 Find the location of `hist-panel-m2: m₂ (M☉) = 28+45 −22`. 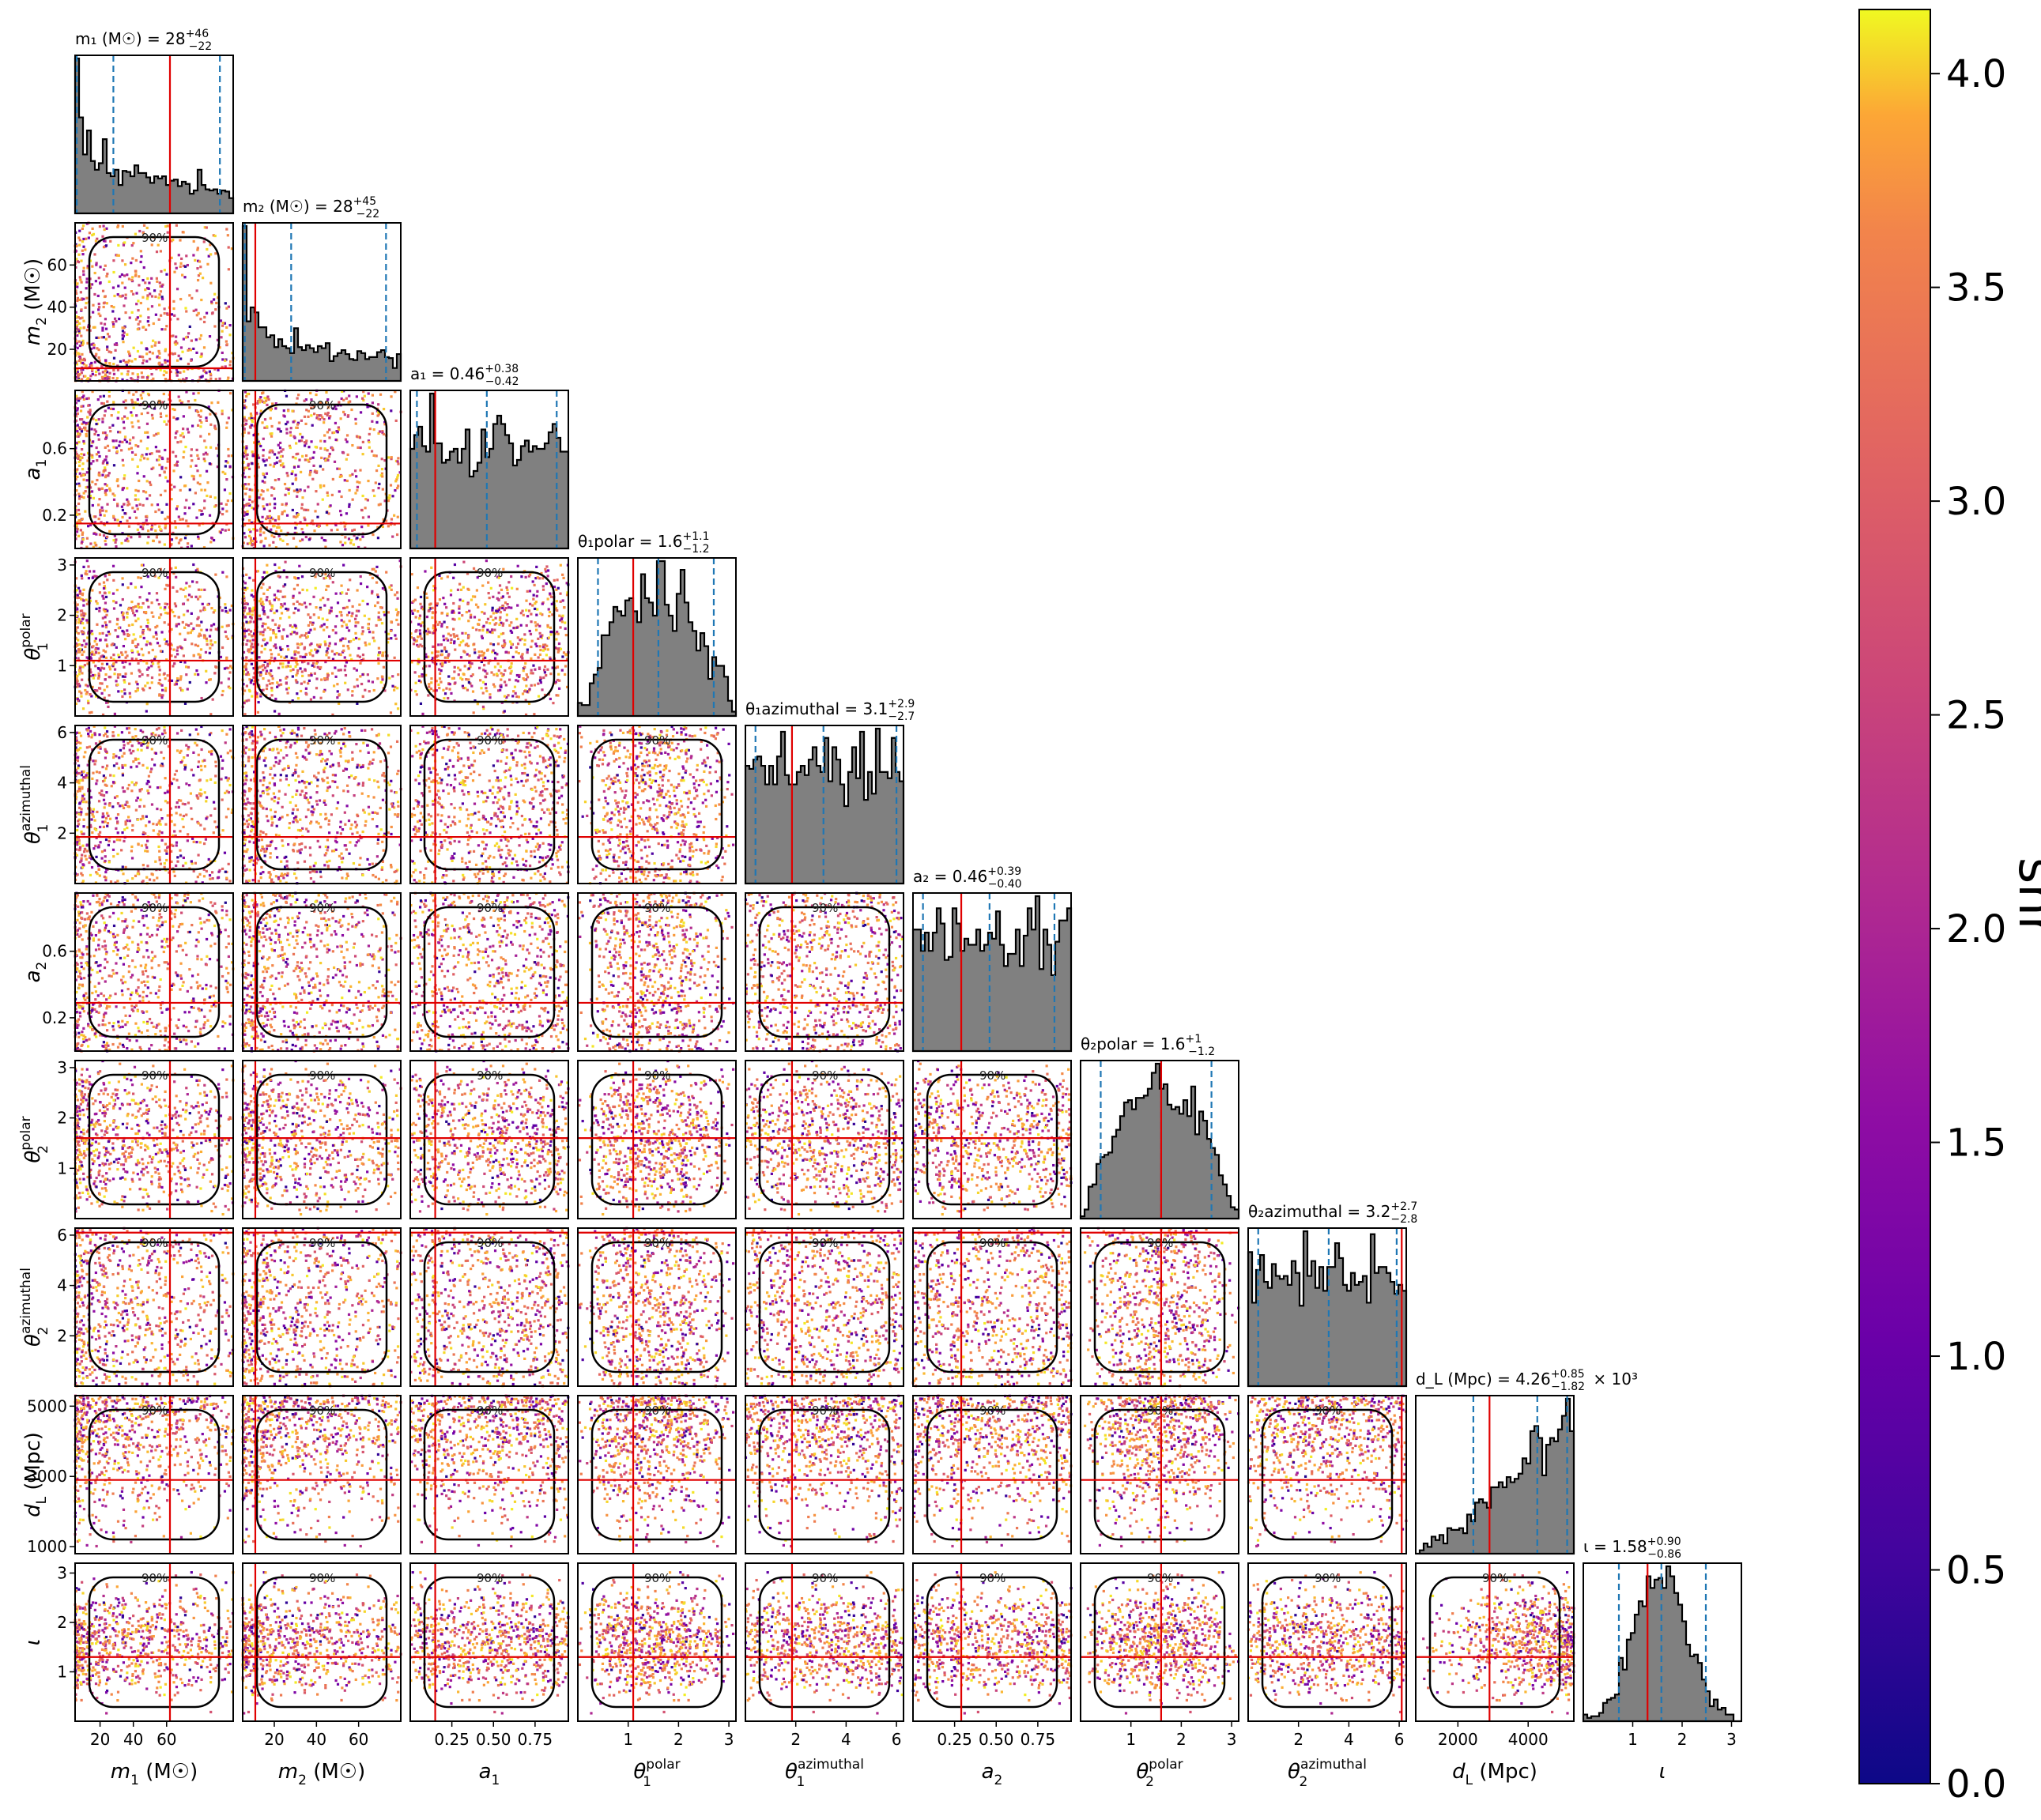

hist-panel-m2: m₂ (M☉) = 28+45 −22 is located at coordinates (322, 288).